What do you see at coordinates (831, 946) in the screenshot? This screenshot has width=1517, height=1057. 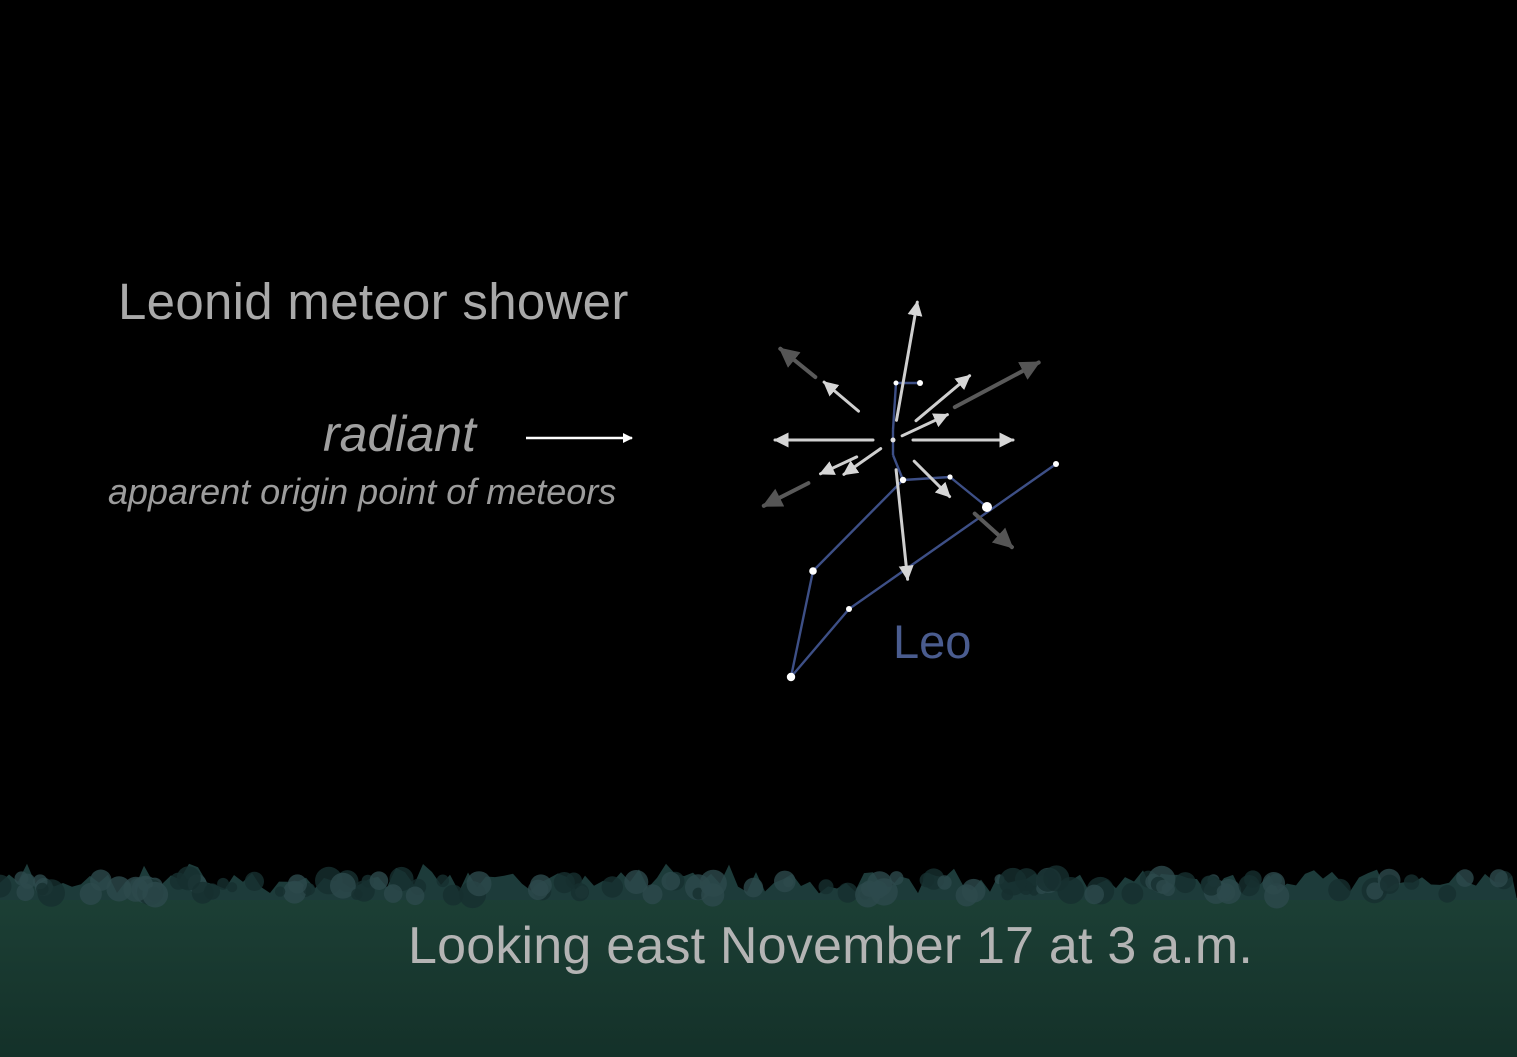 I see `view-caption: Looking east November 17 at 3 a.m.` at bounding box center [831, 946].